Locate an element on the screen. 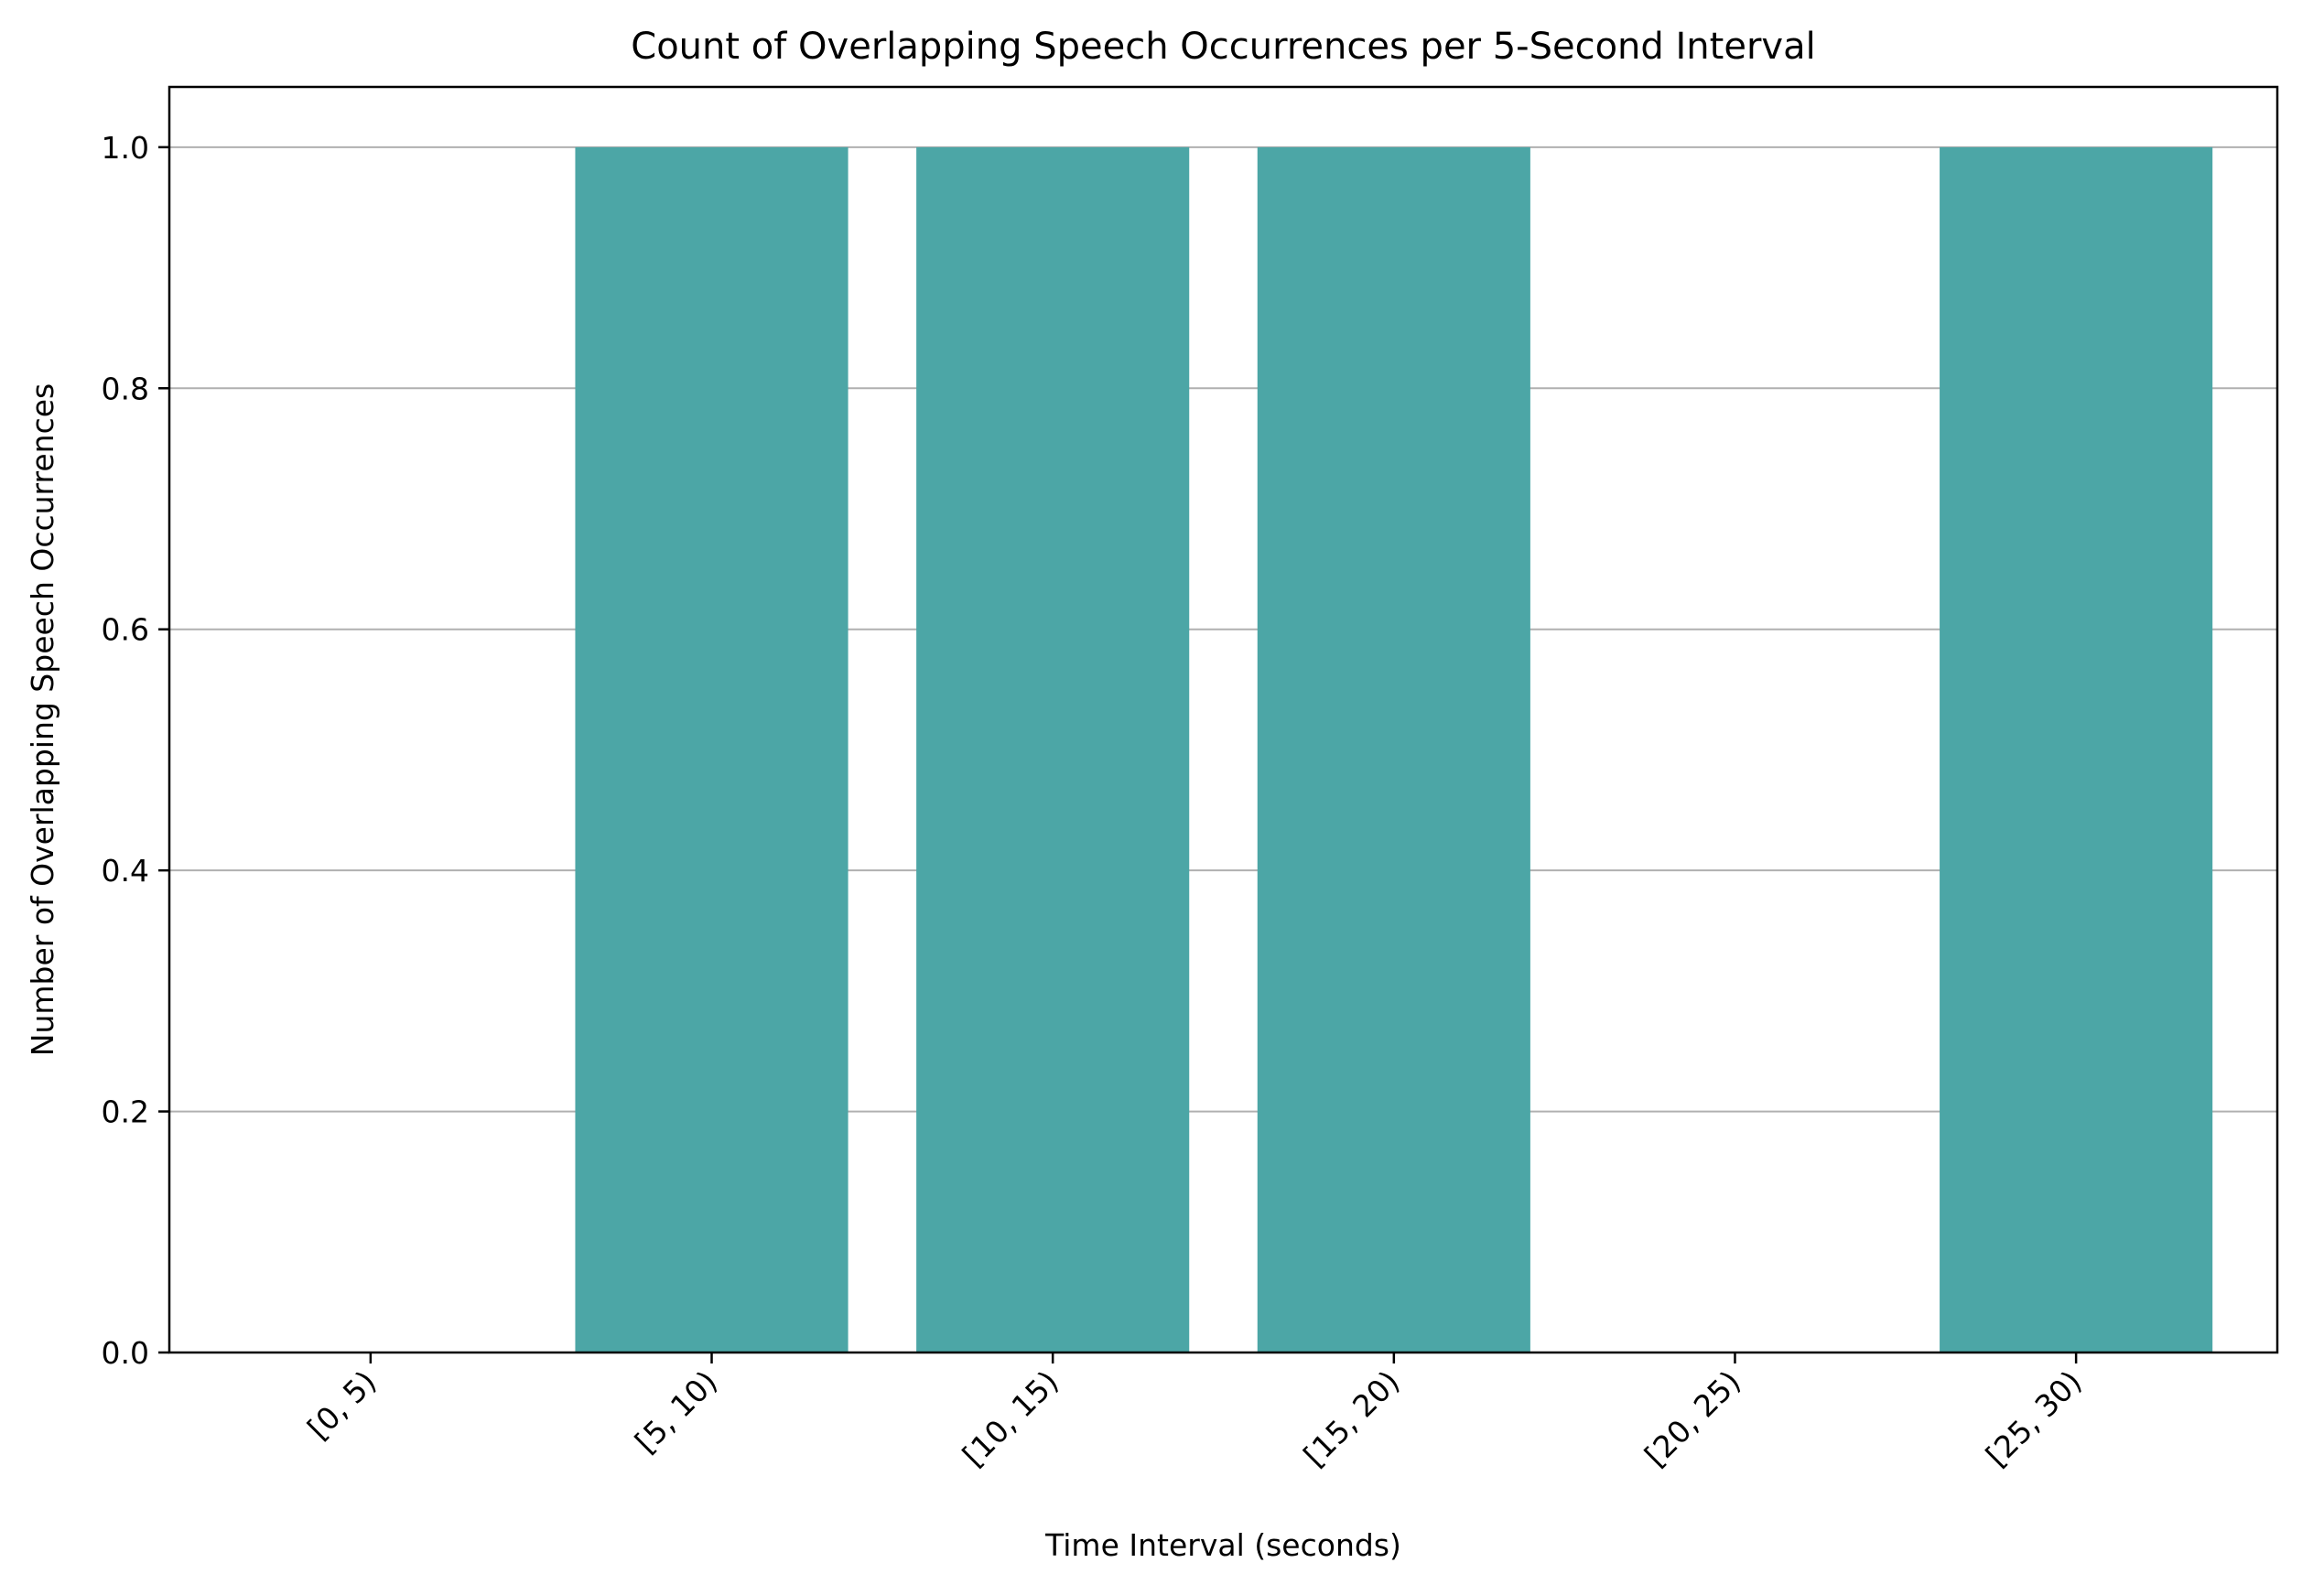 Image resolution: width=2324 pixels, height=1595 pixels. y-tick-label: 0.6 is located at coordinates (125, 630).